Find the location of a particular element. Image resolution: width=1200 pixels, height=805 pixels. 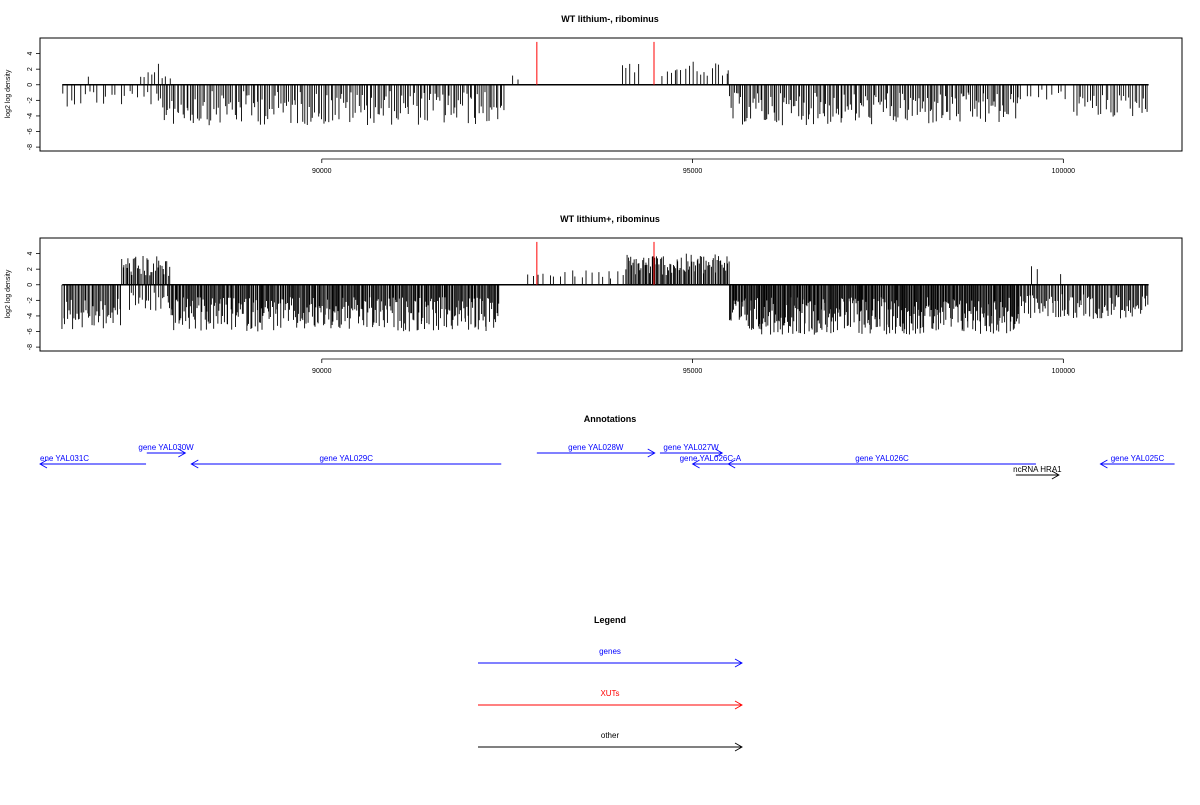

track-2-bars is located at coordinates (605, 294).